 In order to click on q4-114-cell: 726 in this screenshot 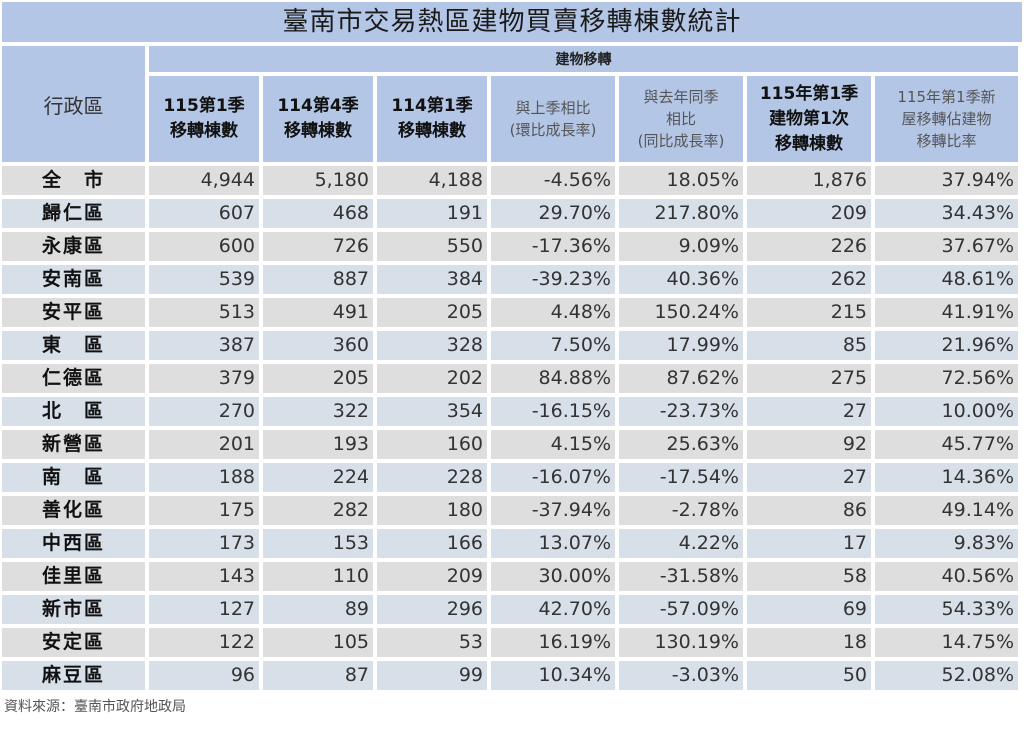, I will do `click(318, 246)`.